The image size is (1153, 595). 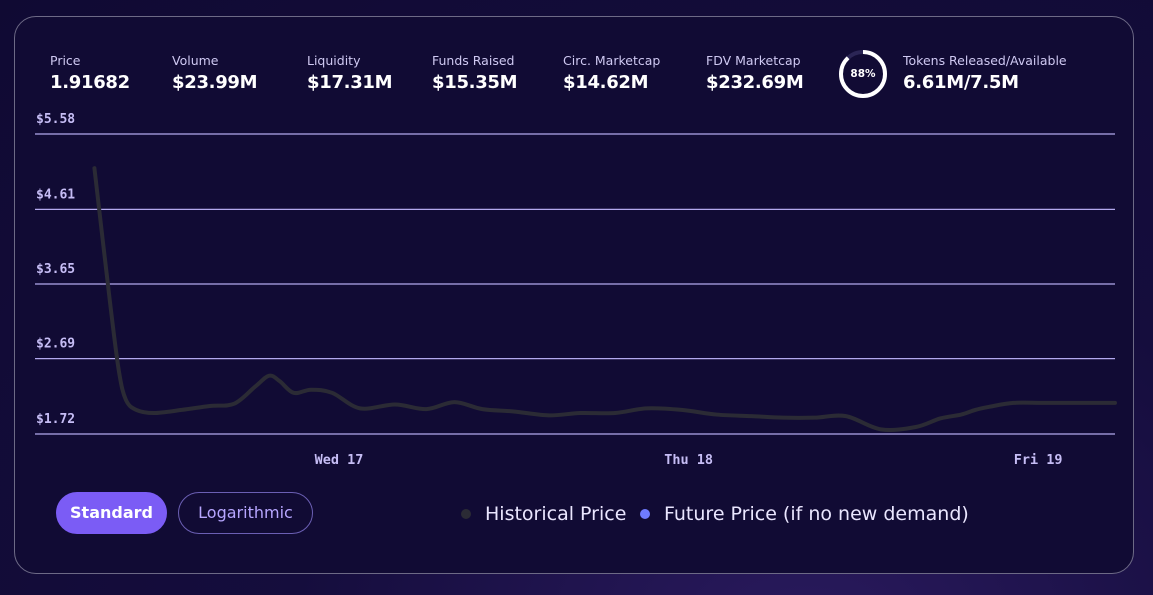 I want to click on future-price-dot-icon, so click(x=645, y=514).